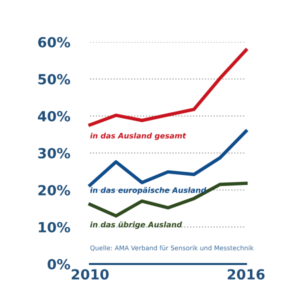 This screenshot has width=300, height=300. I want to click on y-tick-label: 30%, so click(54, 153).